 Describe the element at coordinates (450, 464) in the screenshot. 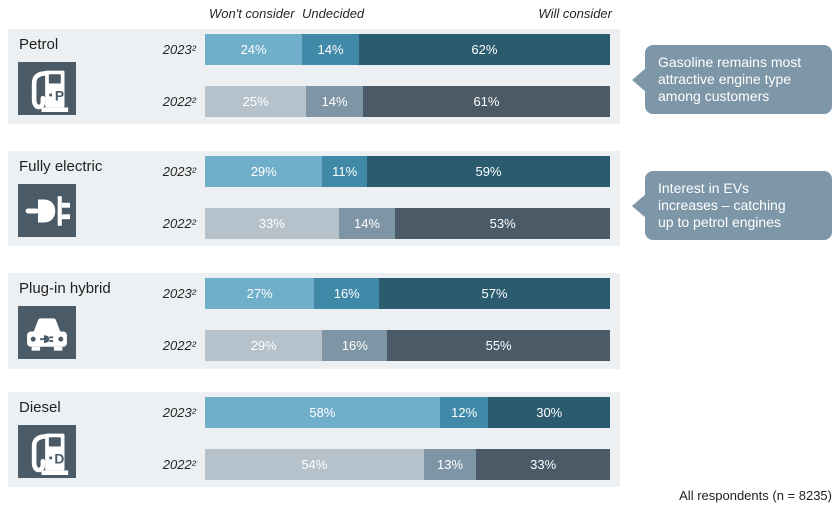

I see `bar-segment-undecided: 13%` at that location.